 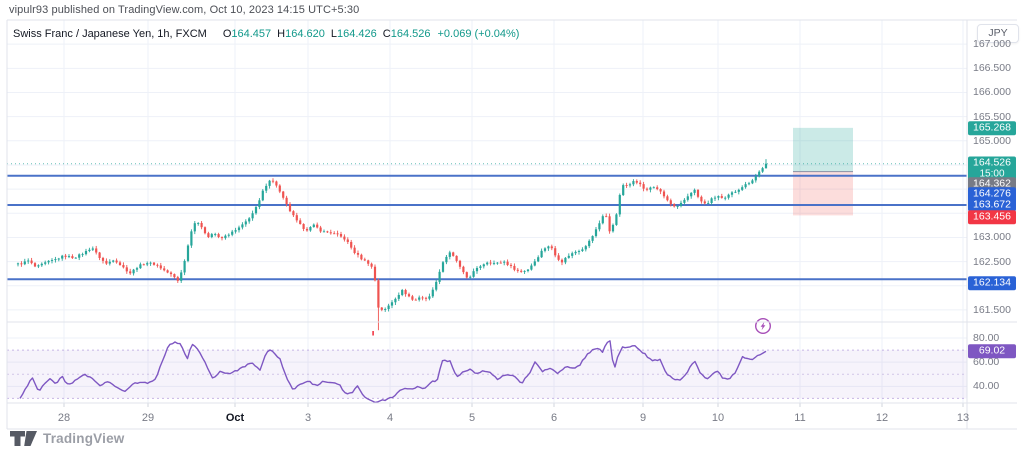 What do you see at coordinates (992, 174) in the screenshot?
I see `countdown-timer: 15:00` at bounding box center [992, 174].